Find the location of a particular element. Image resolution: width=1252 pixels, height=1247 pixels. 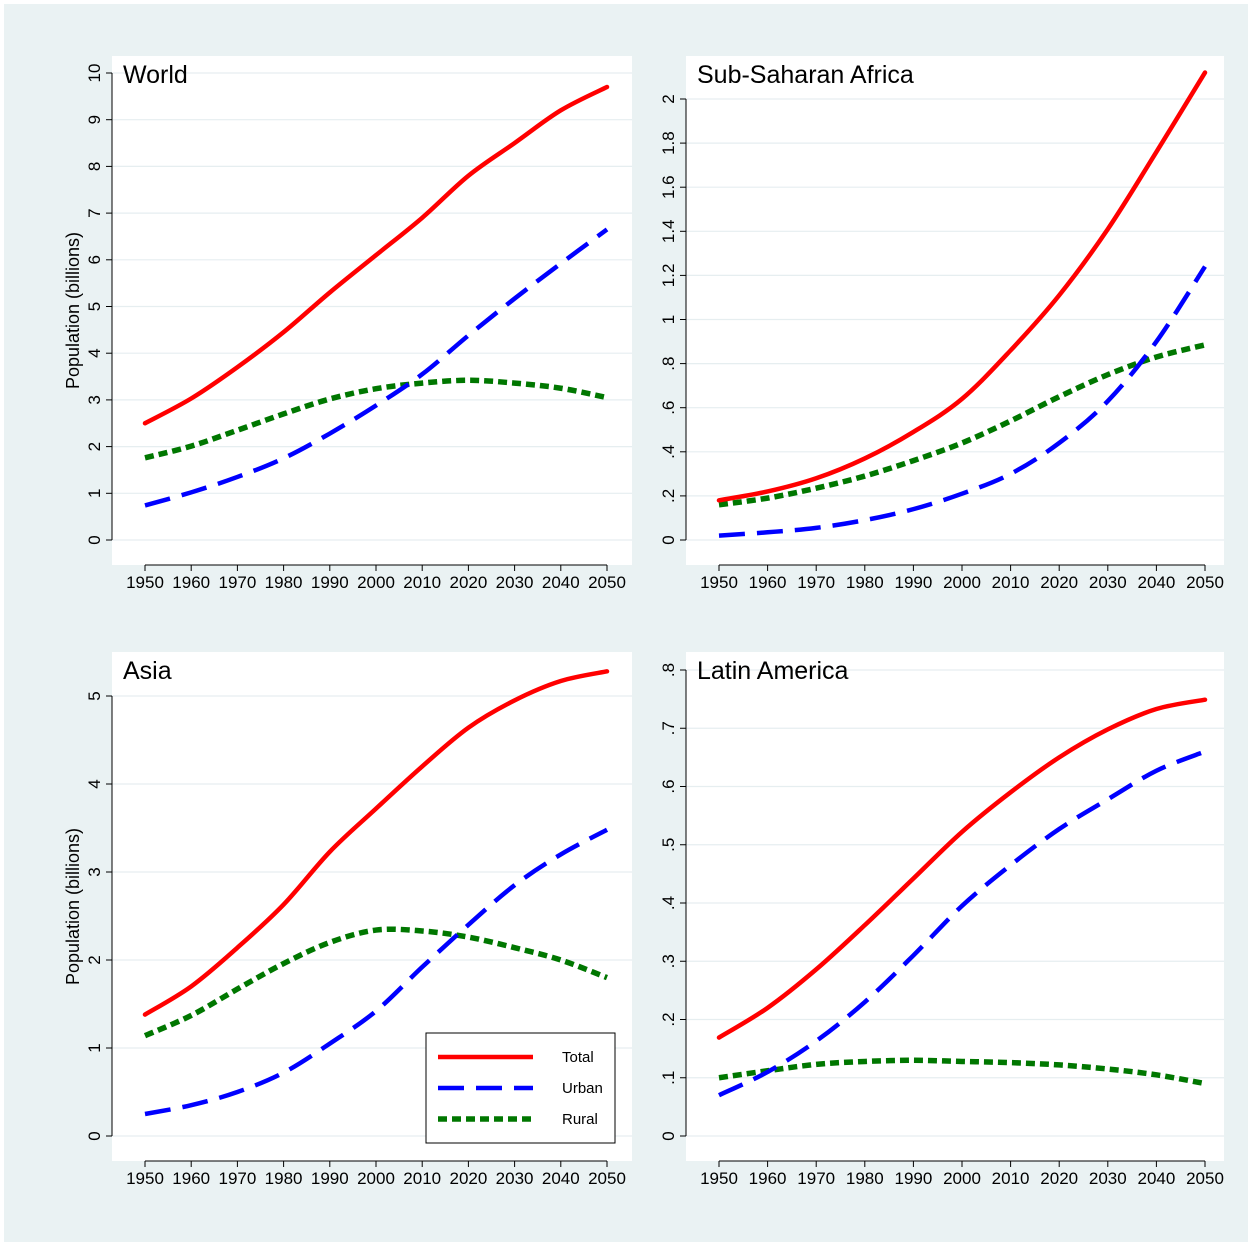

legend-label-rural: Rural is located at coordinates (580, 1119).